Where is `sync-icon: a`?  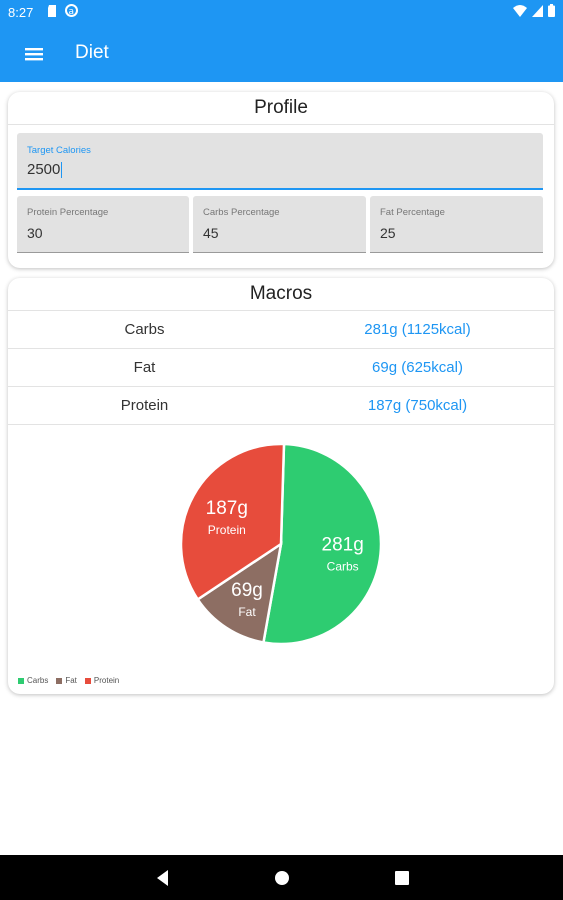
sync-icon: a is located at coordinates (71, 12).